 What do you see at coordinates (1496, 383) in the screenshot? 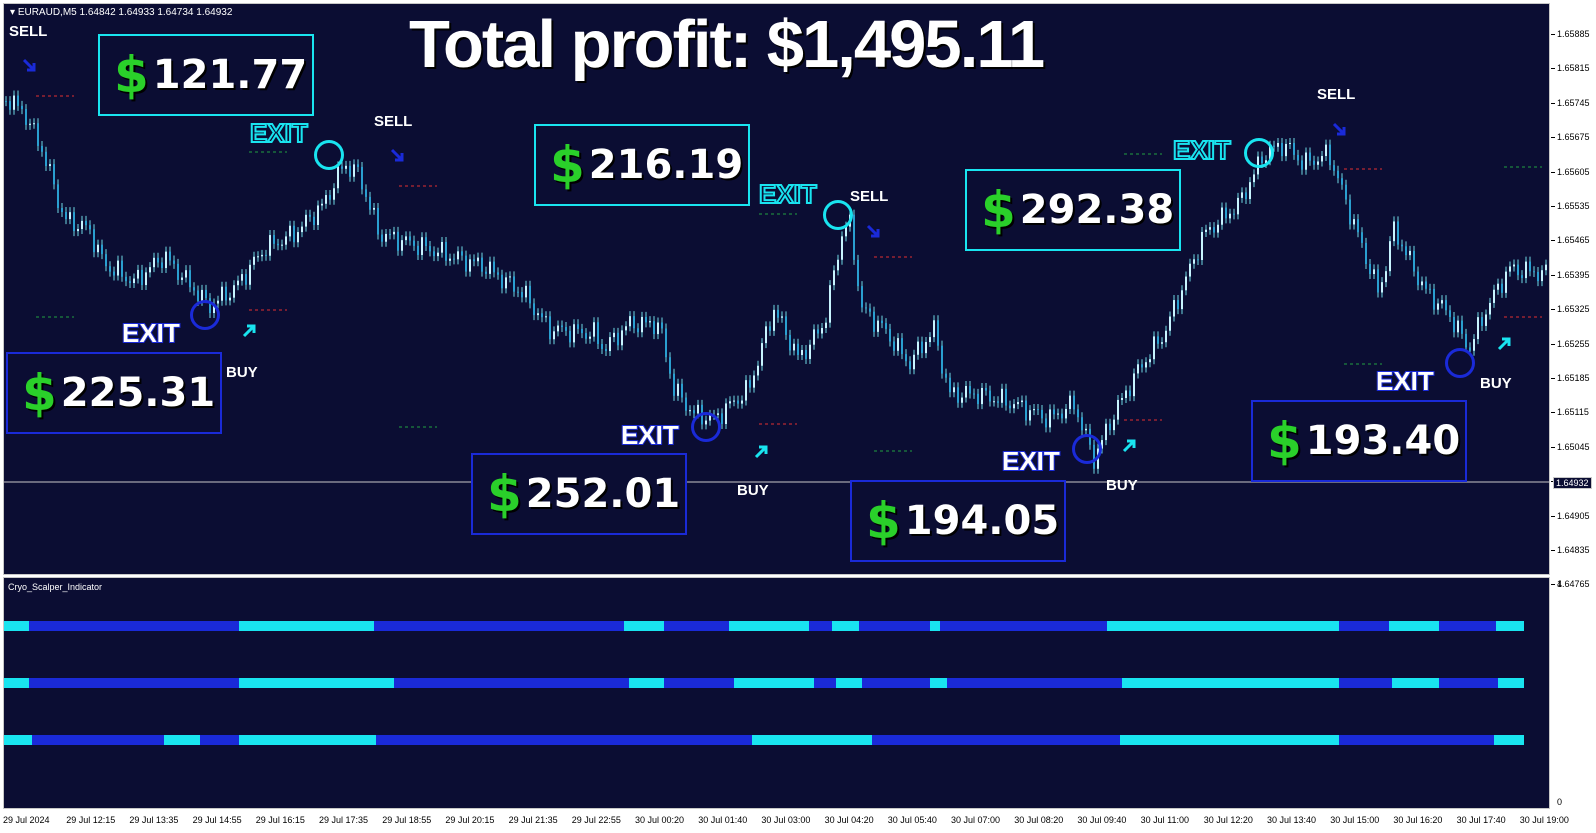
I see `buy-signal-label: BUY` at bounding box center [1496, 383].